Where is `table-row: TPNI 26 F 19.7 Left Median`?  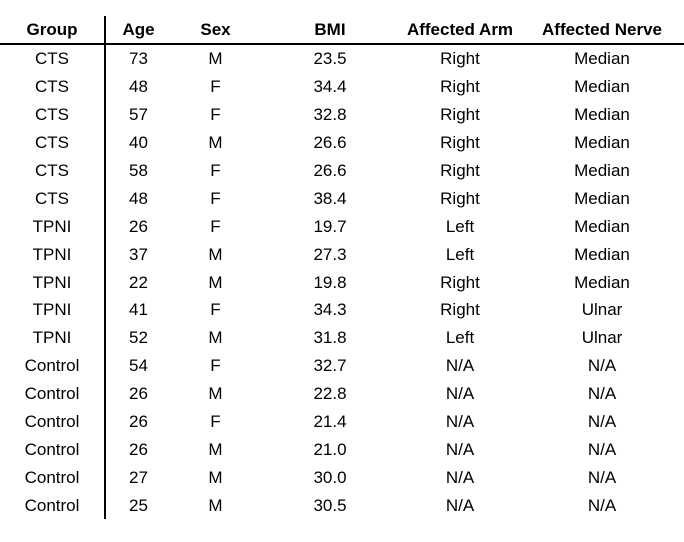 table-row: TPNI 26 F 19.7 Left Median is located at coordinates (342, 226).